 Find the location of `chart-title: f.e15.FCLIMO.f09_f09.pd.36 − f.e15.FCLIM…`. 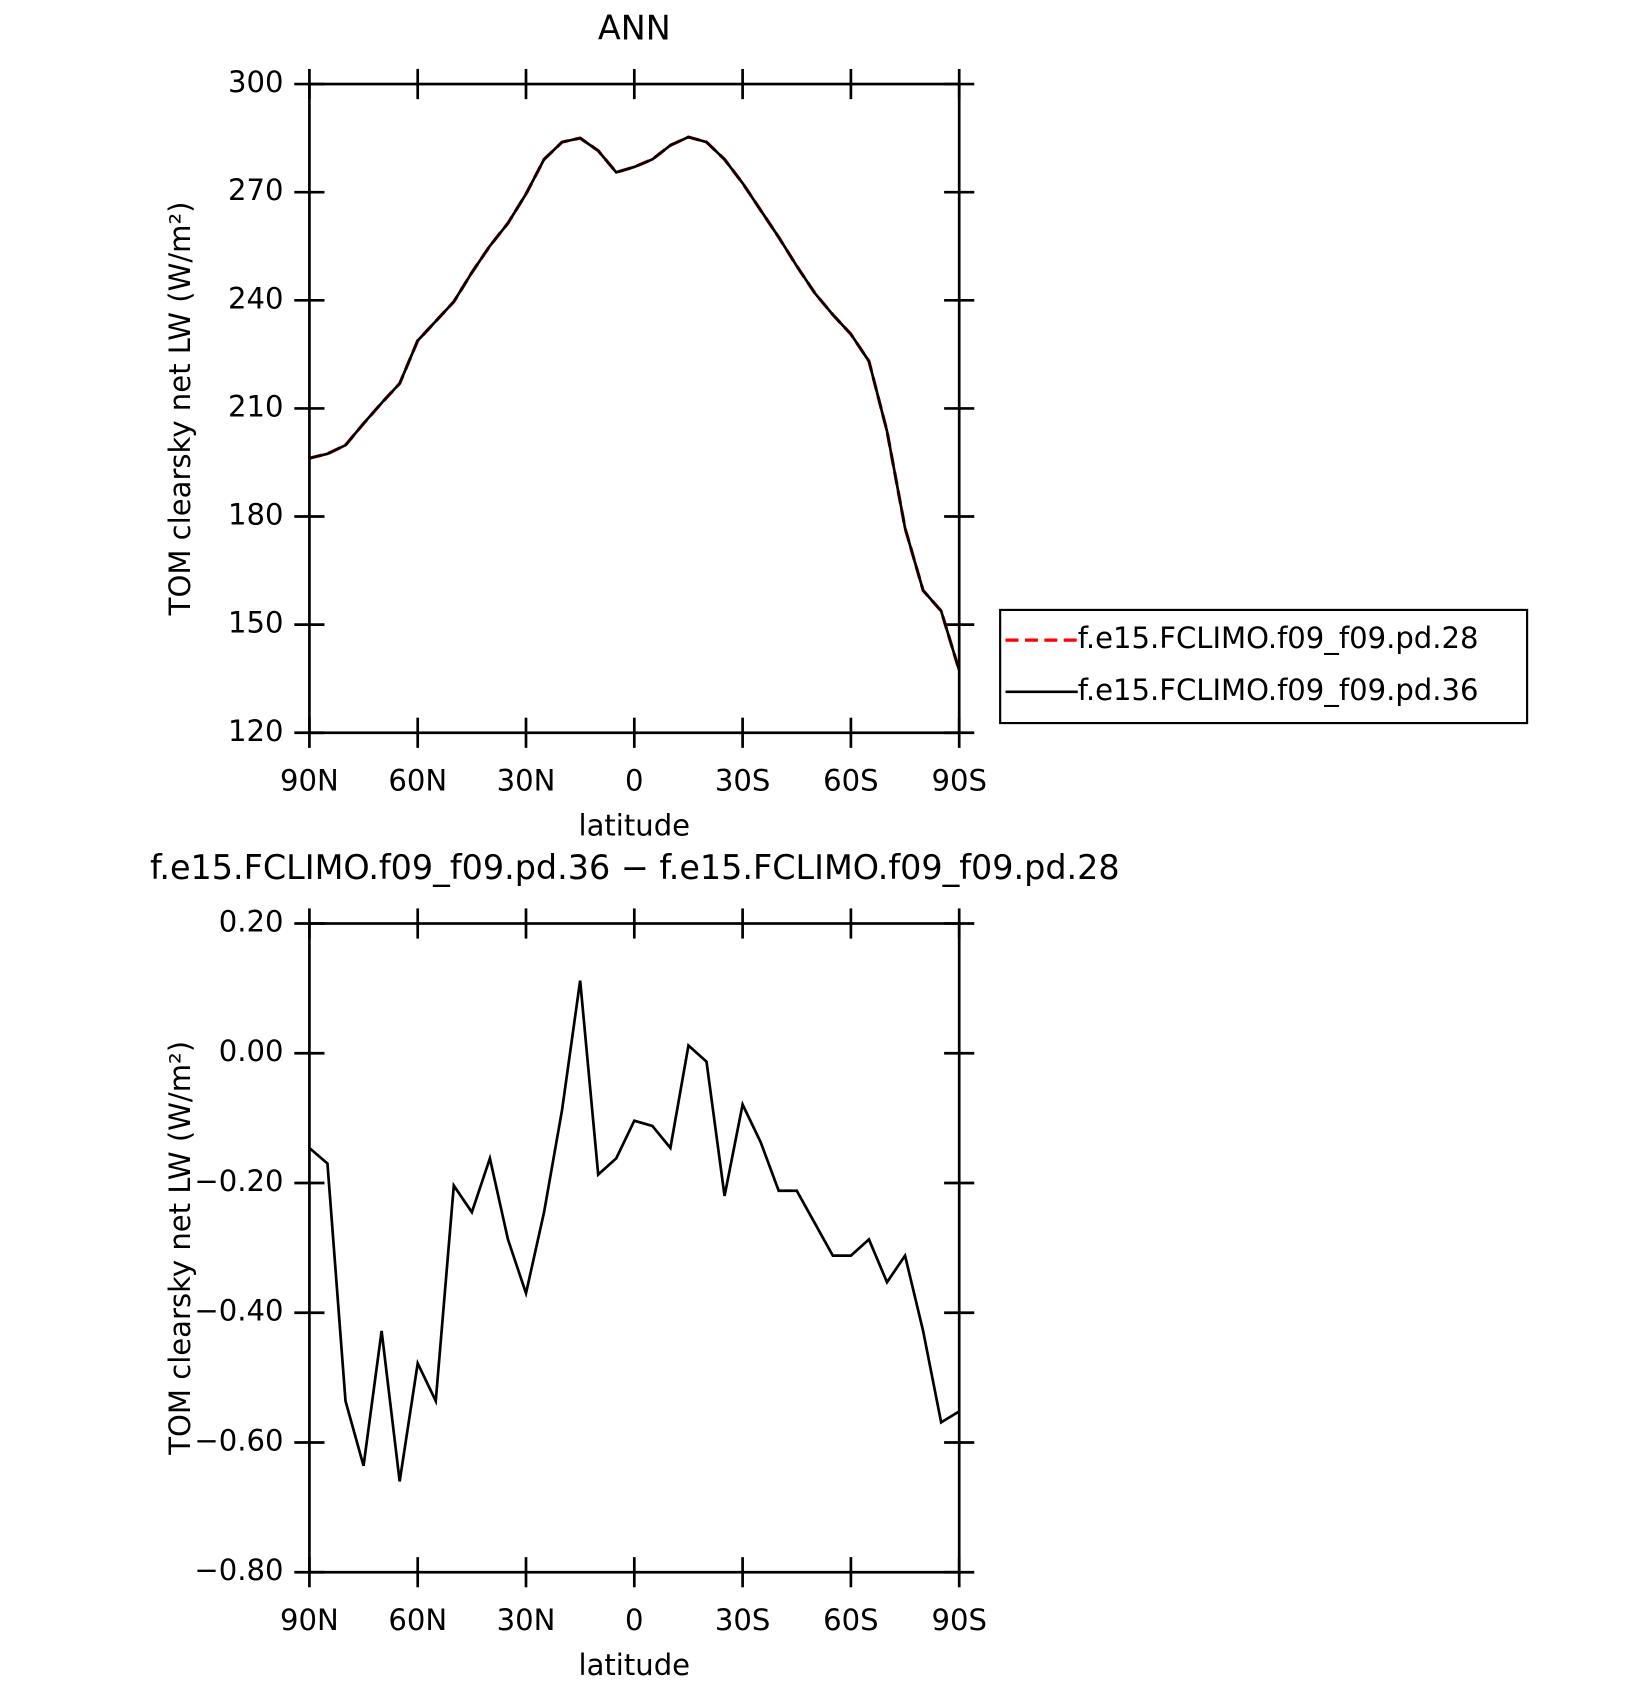

chart-title: f.e15.FCLIMO.f09_f09.pd.36 − f.e15.FCLIM… is located at coordinates (635, 867).